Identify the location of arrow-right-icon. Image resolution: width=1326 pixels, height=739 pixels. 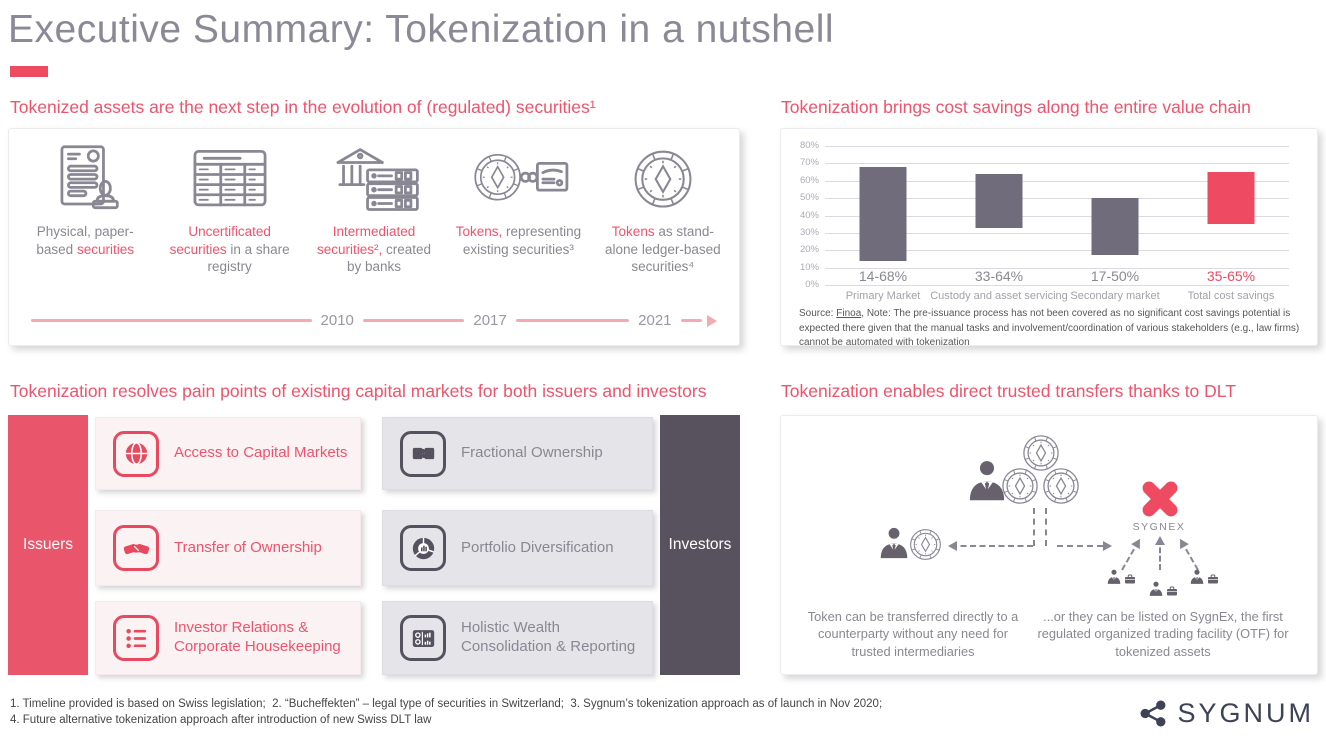
(1110, 546).